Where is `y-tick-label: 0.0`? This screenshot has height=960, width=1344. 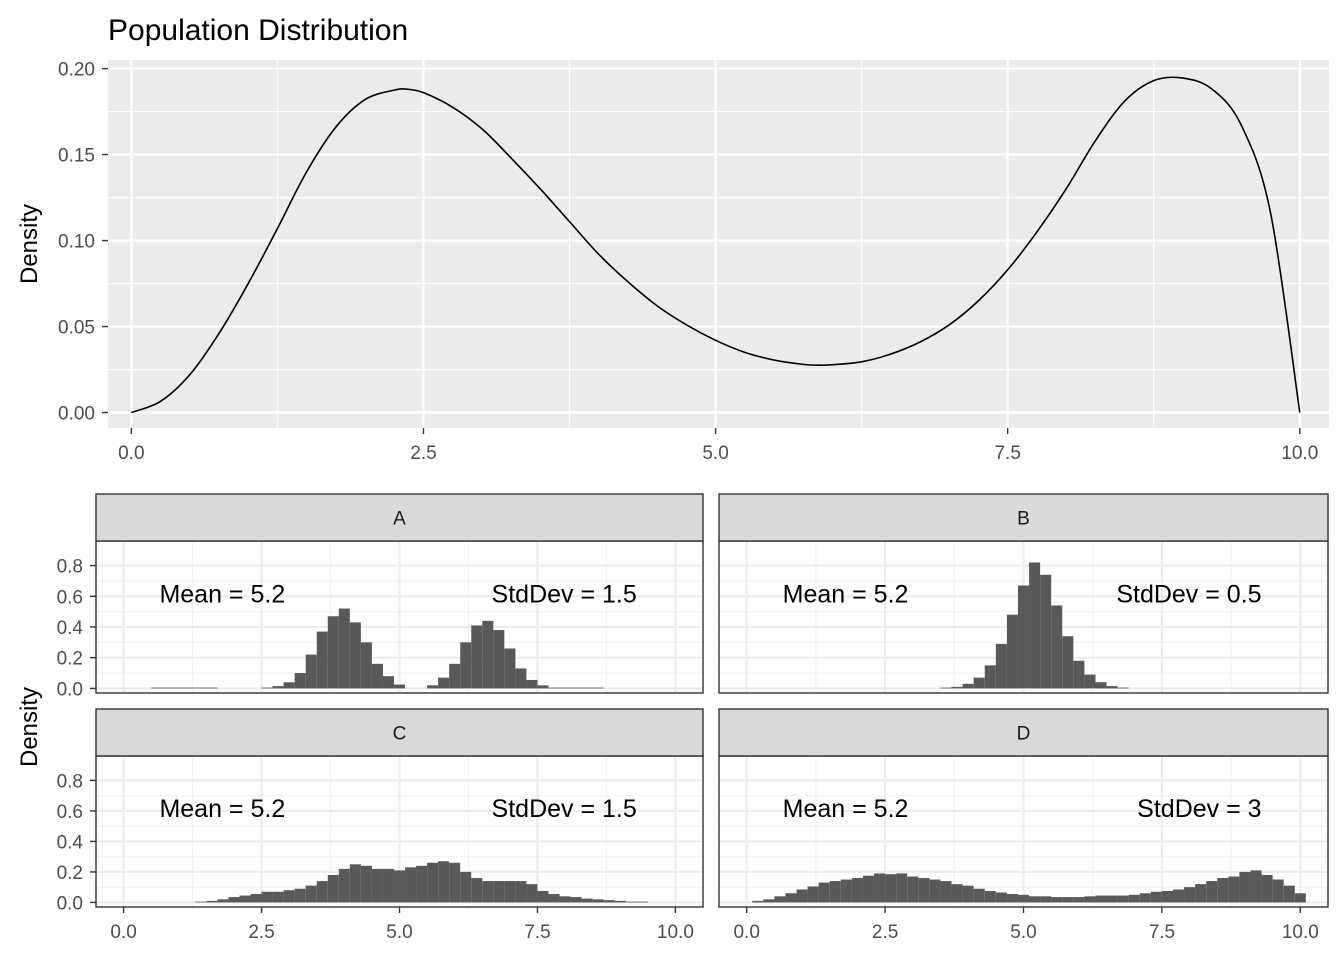 y-tick-label: 0.0 is located at coordinates (70, 903).